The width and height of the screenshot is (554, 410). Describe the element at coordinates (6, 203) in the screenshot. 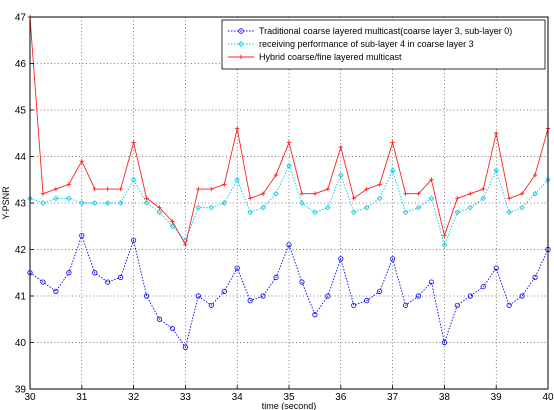

I see `y-axis-label: Y-PSNR` at that location.